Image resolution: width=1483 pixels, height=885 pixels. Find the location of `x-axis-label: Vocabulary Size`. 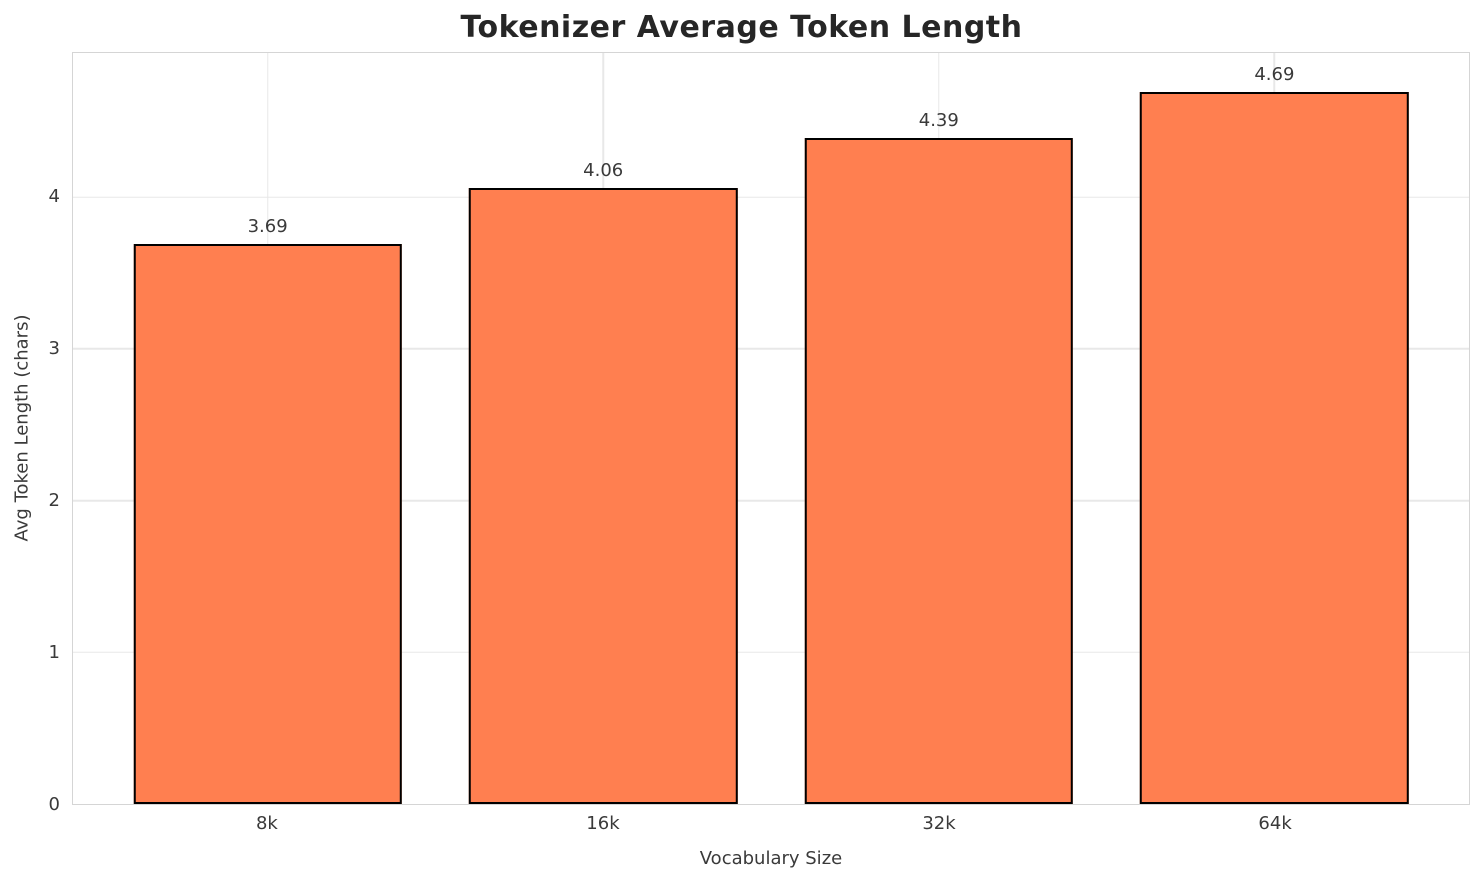

x-axis-label: Vocabulary Size is located at coordinates (771, 858).